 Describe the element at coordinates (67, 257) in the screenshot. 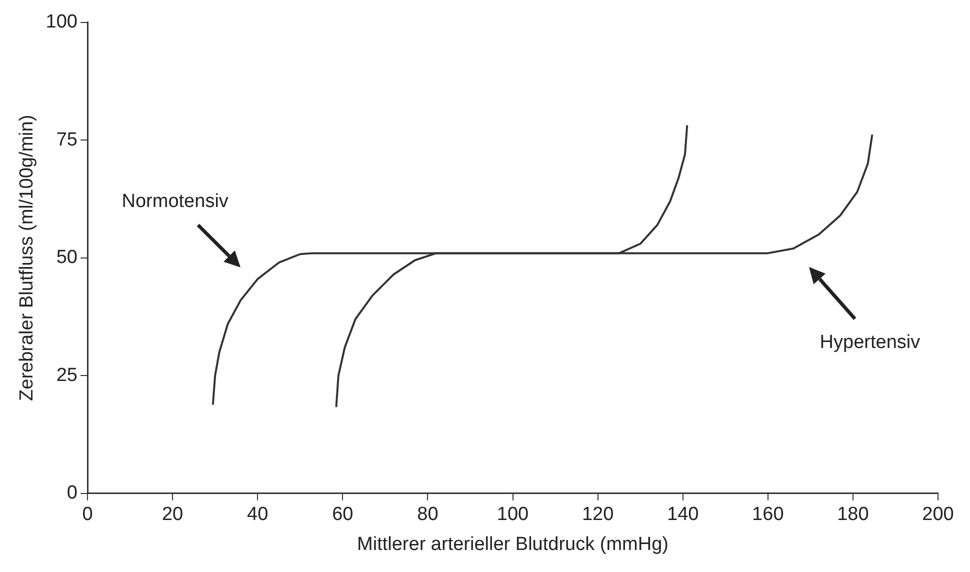

I see `y-tick-label: 50` at that location.